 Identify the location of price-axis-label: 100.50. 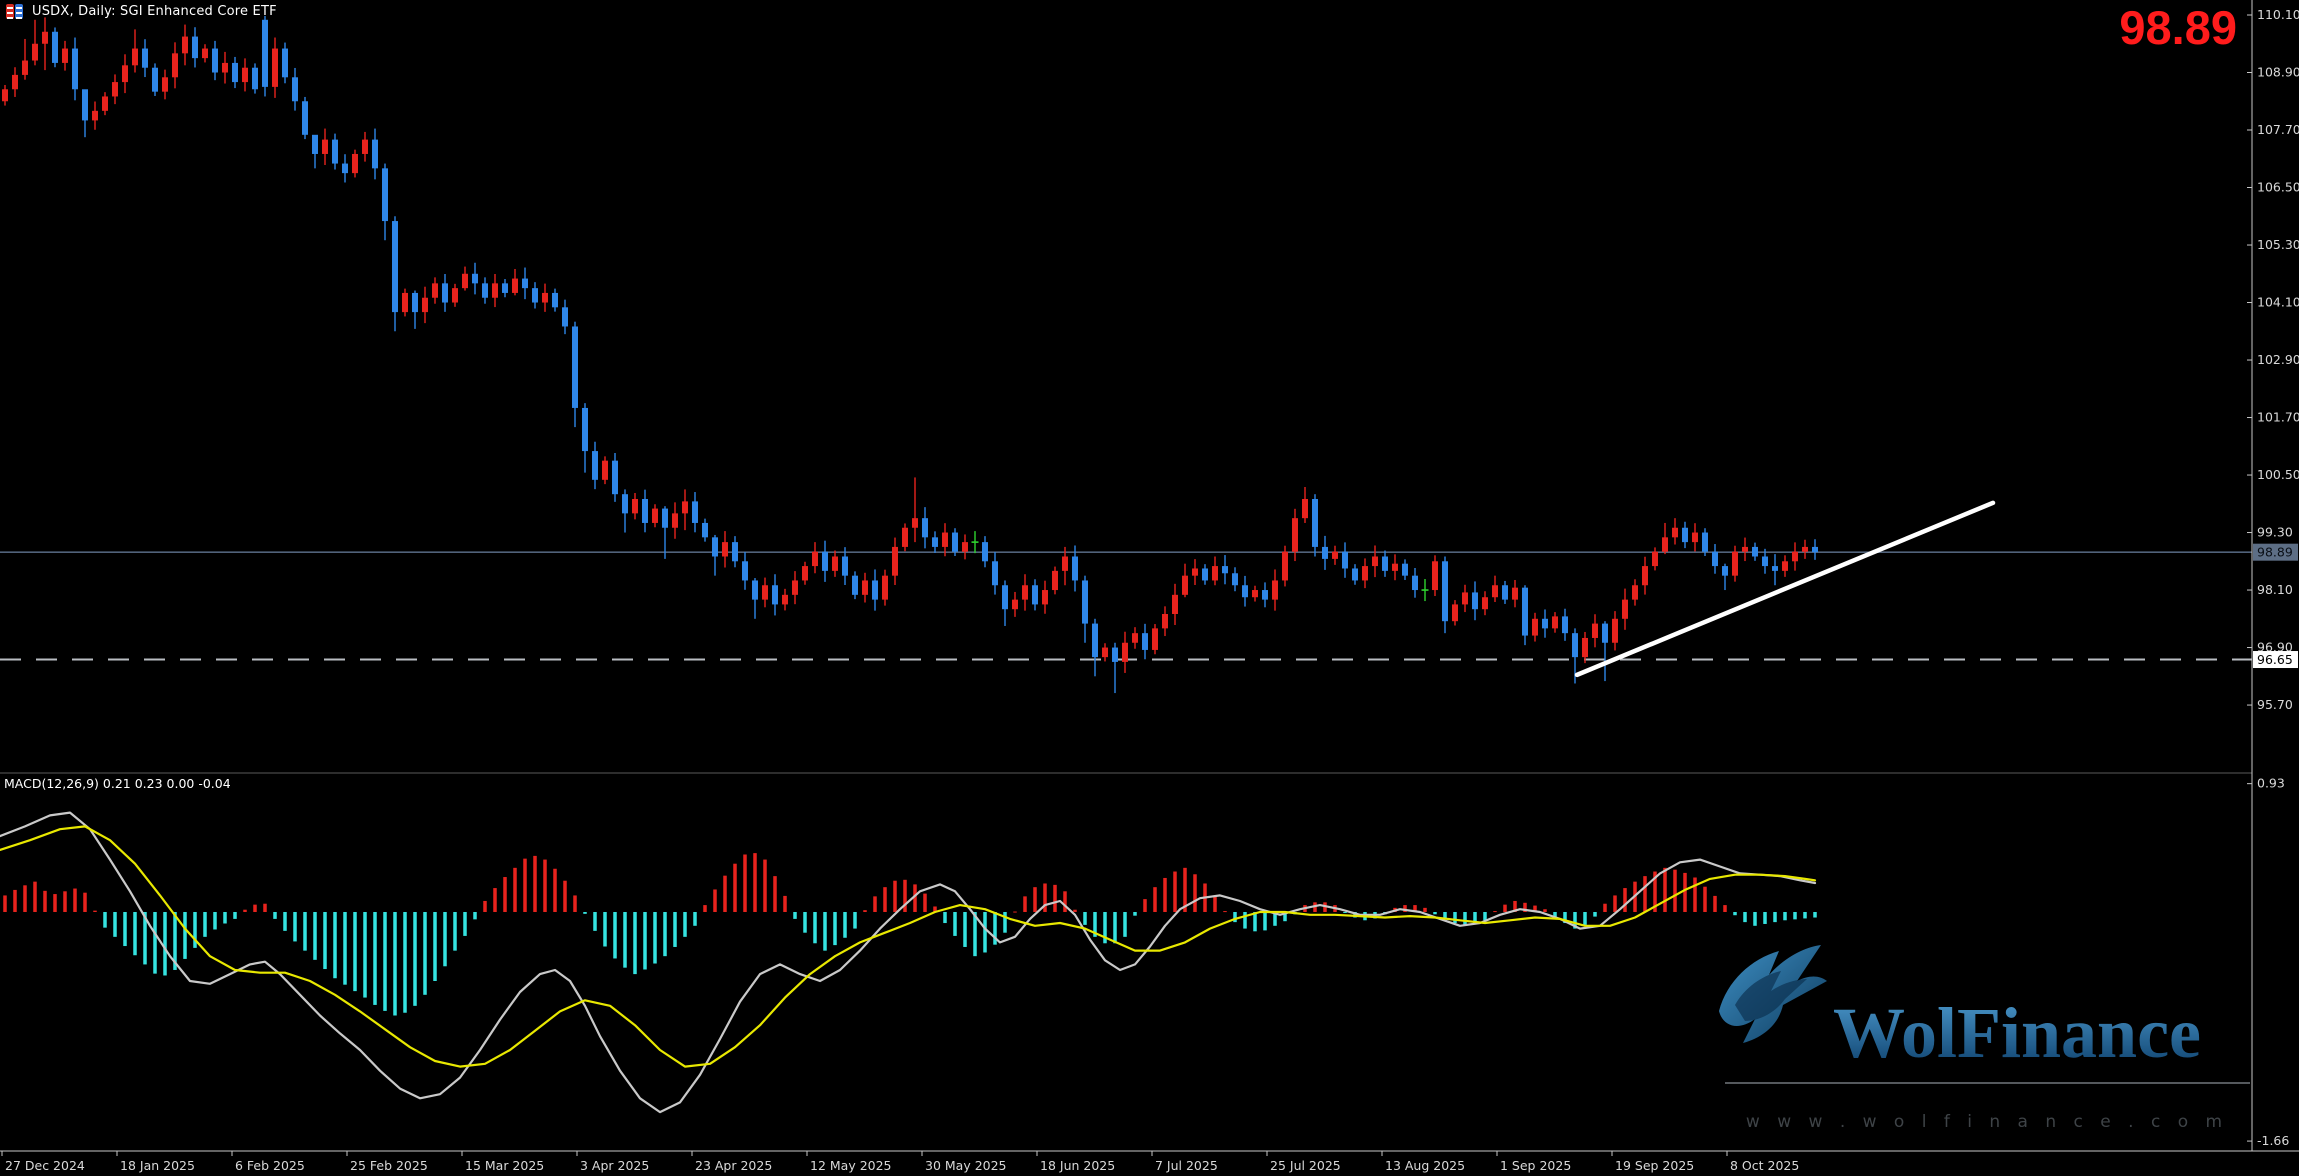
(2278, 474).